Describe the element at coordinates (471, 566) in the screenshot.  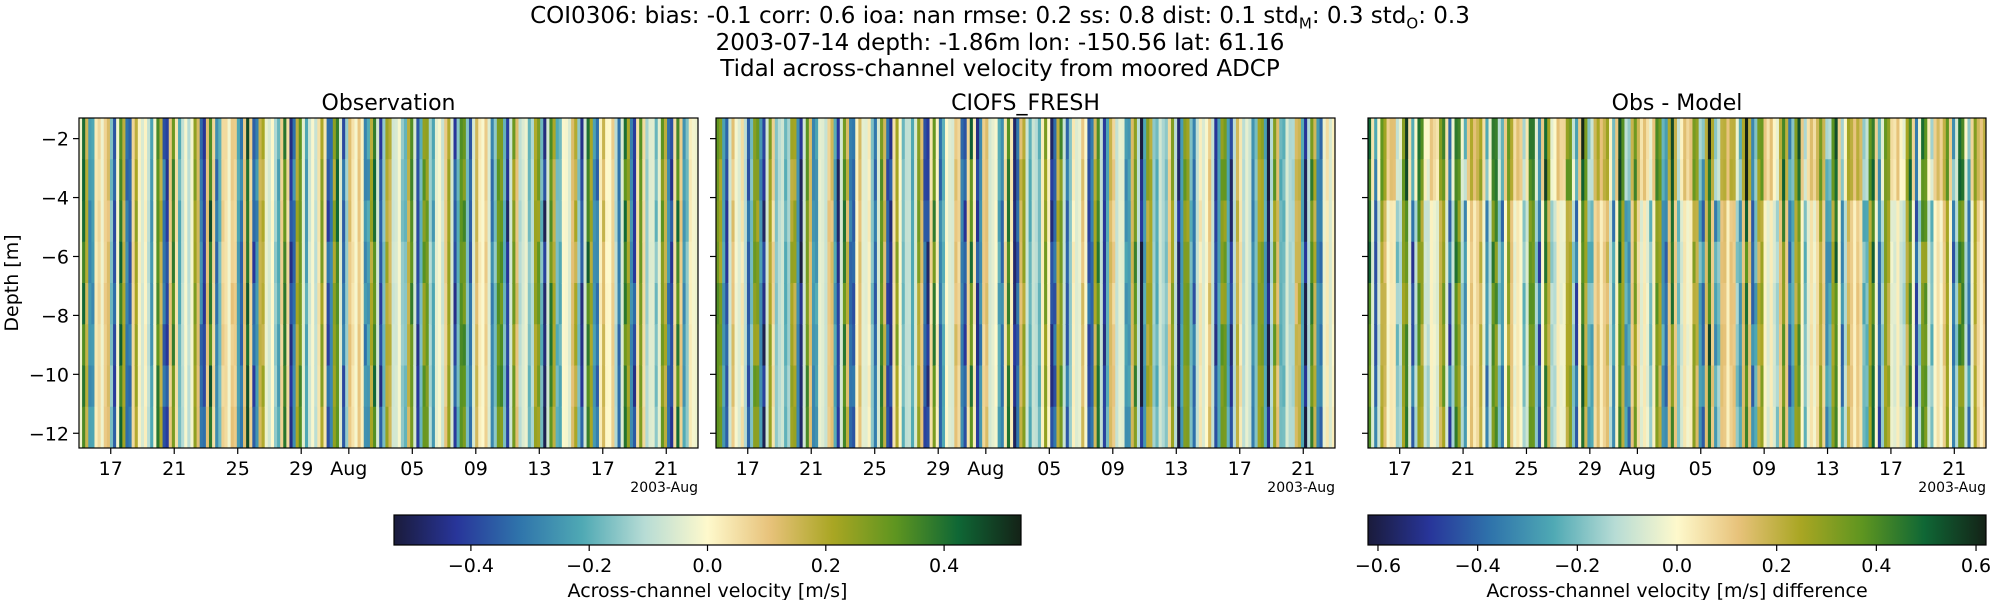
I see `colorbar-tick-label: −0.4` at that location.